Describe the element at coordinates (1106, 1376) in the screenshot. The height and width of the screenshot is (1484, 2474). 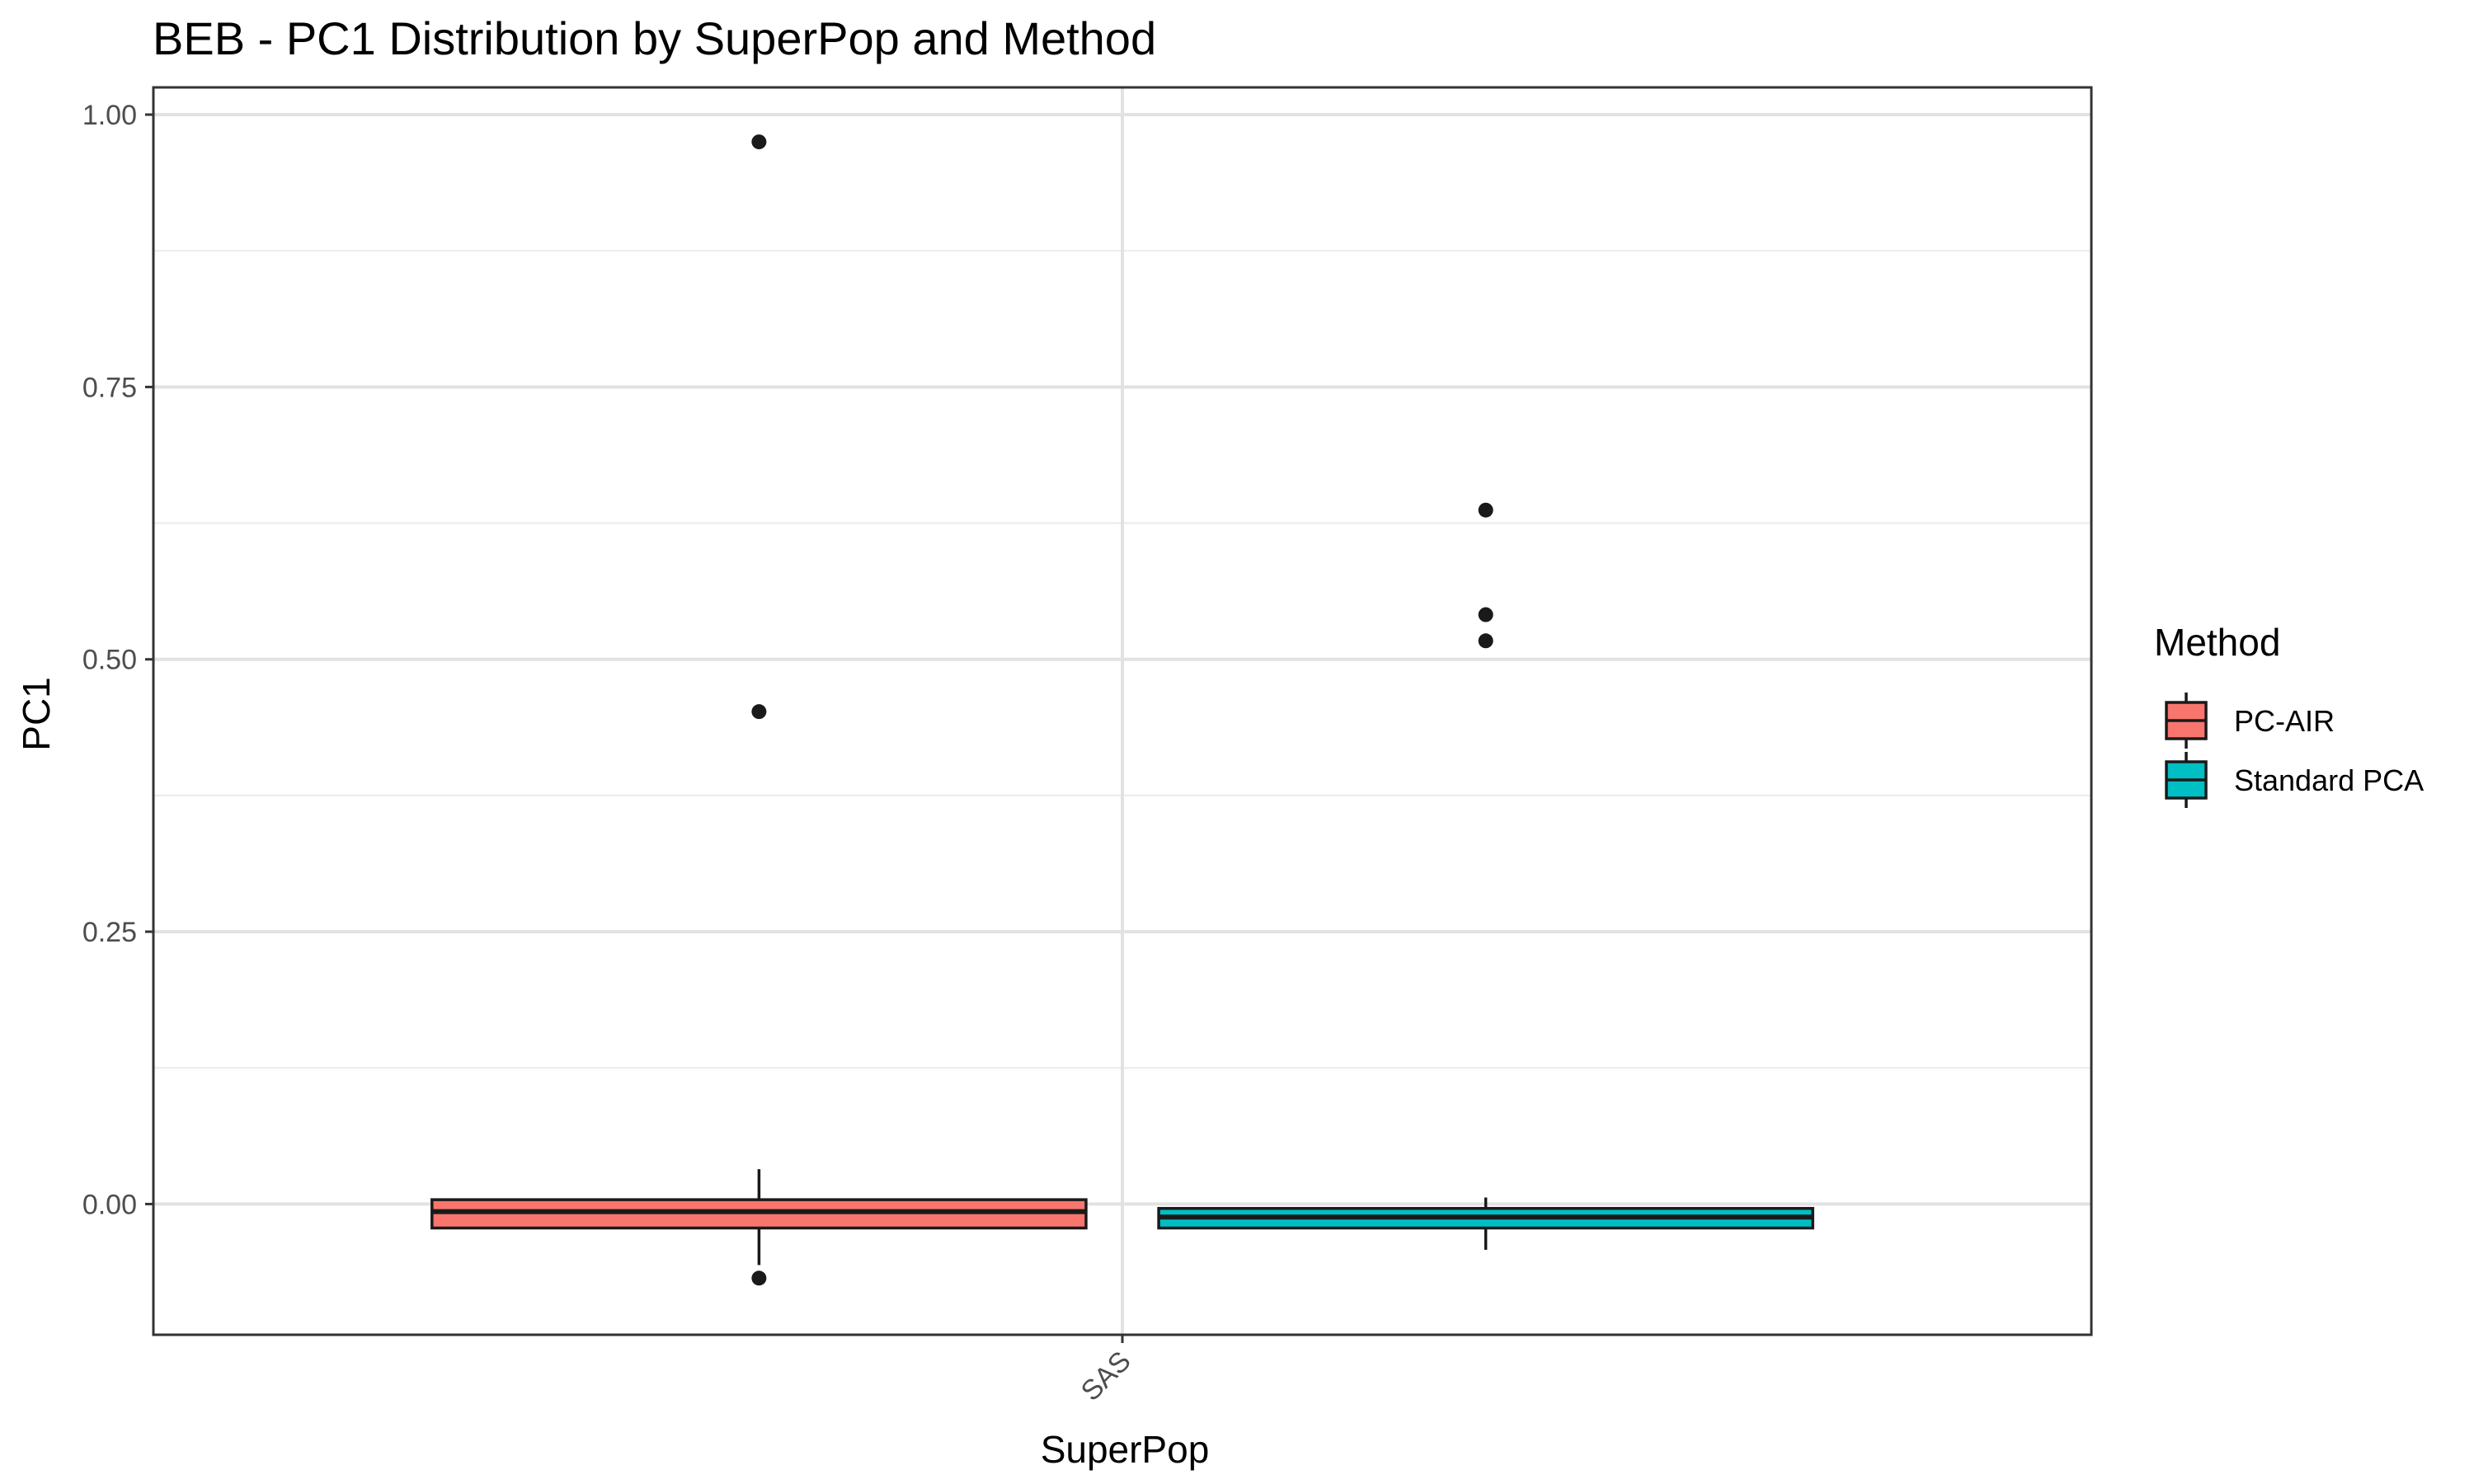
I see `x-tick-label: SAS` at that location.